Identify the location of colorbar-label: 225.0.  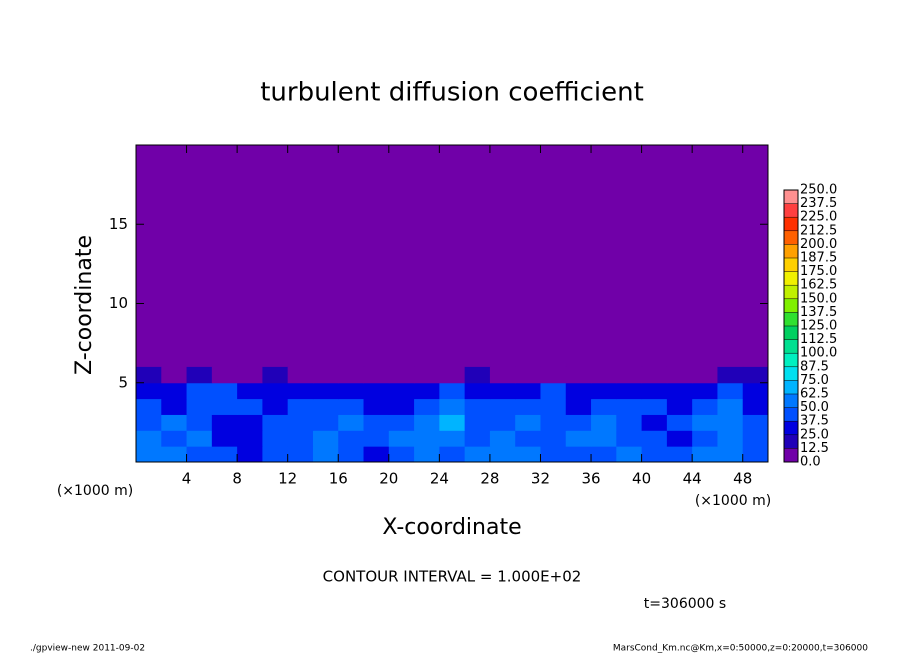
(818, 217).